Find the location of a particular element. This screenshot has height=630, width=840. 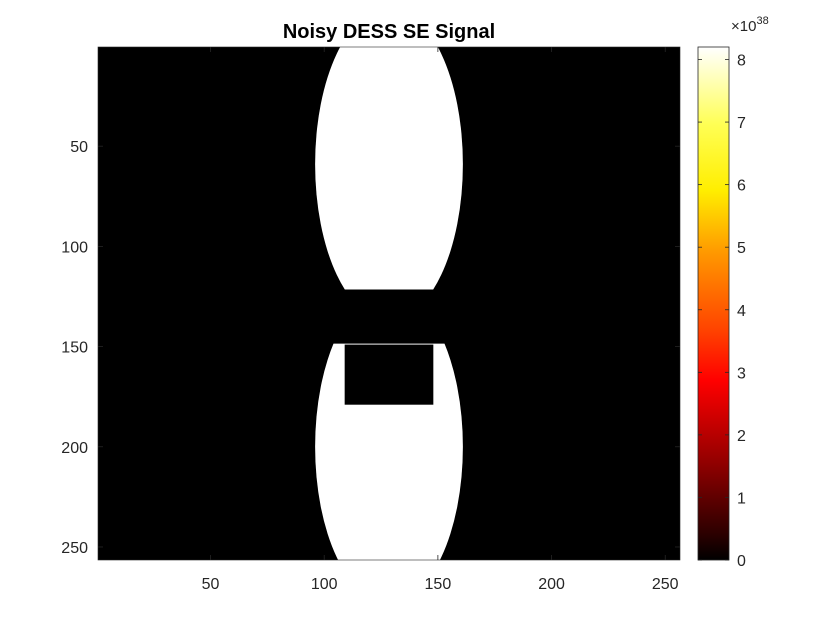

x-tick-label: 50 is located at coordinates (211, 584).